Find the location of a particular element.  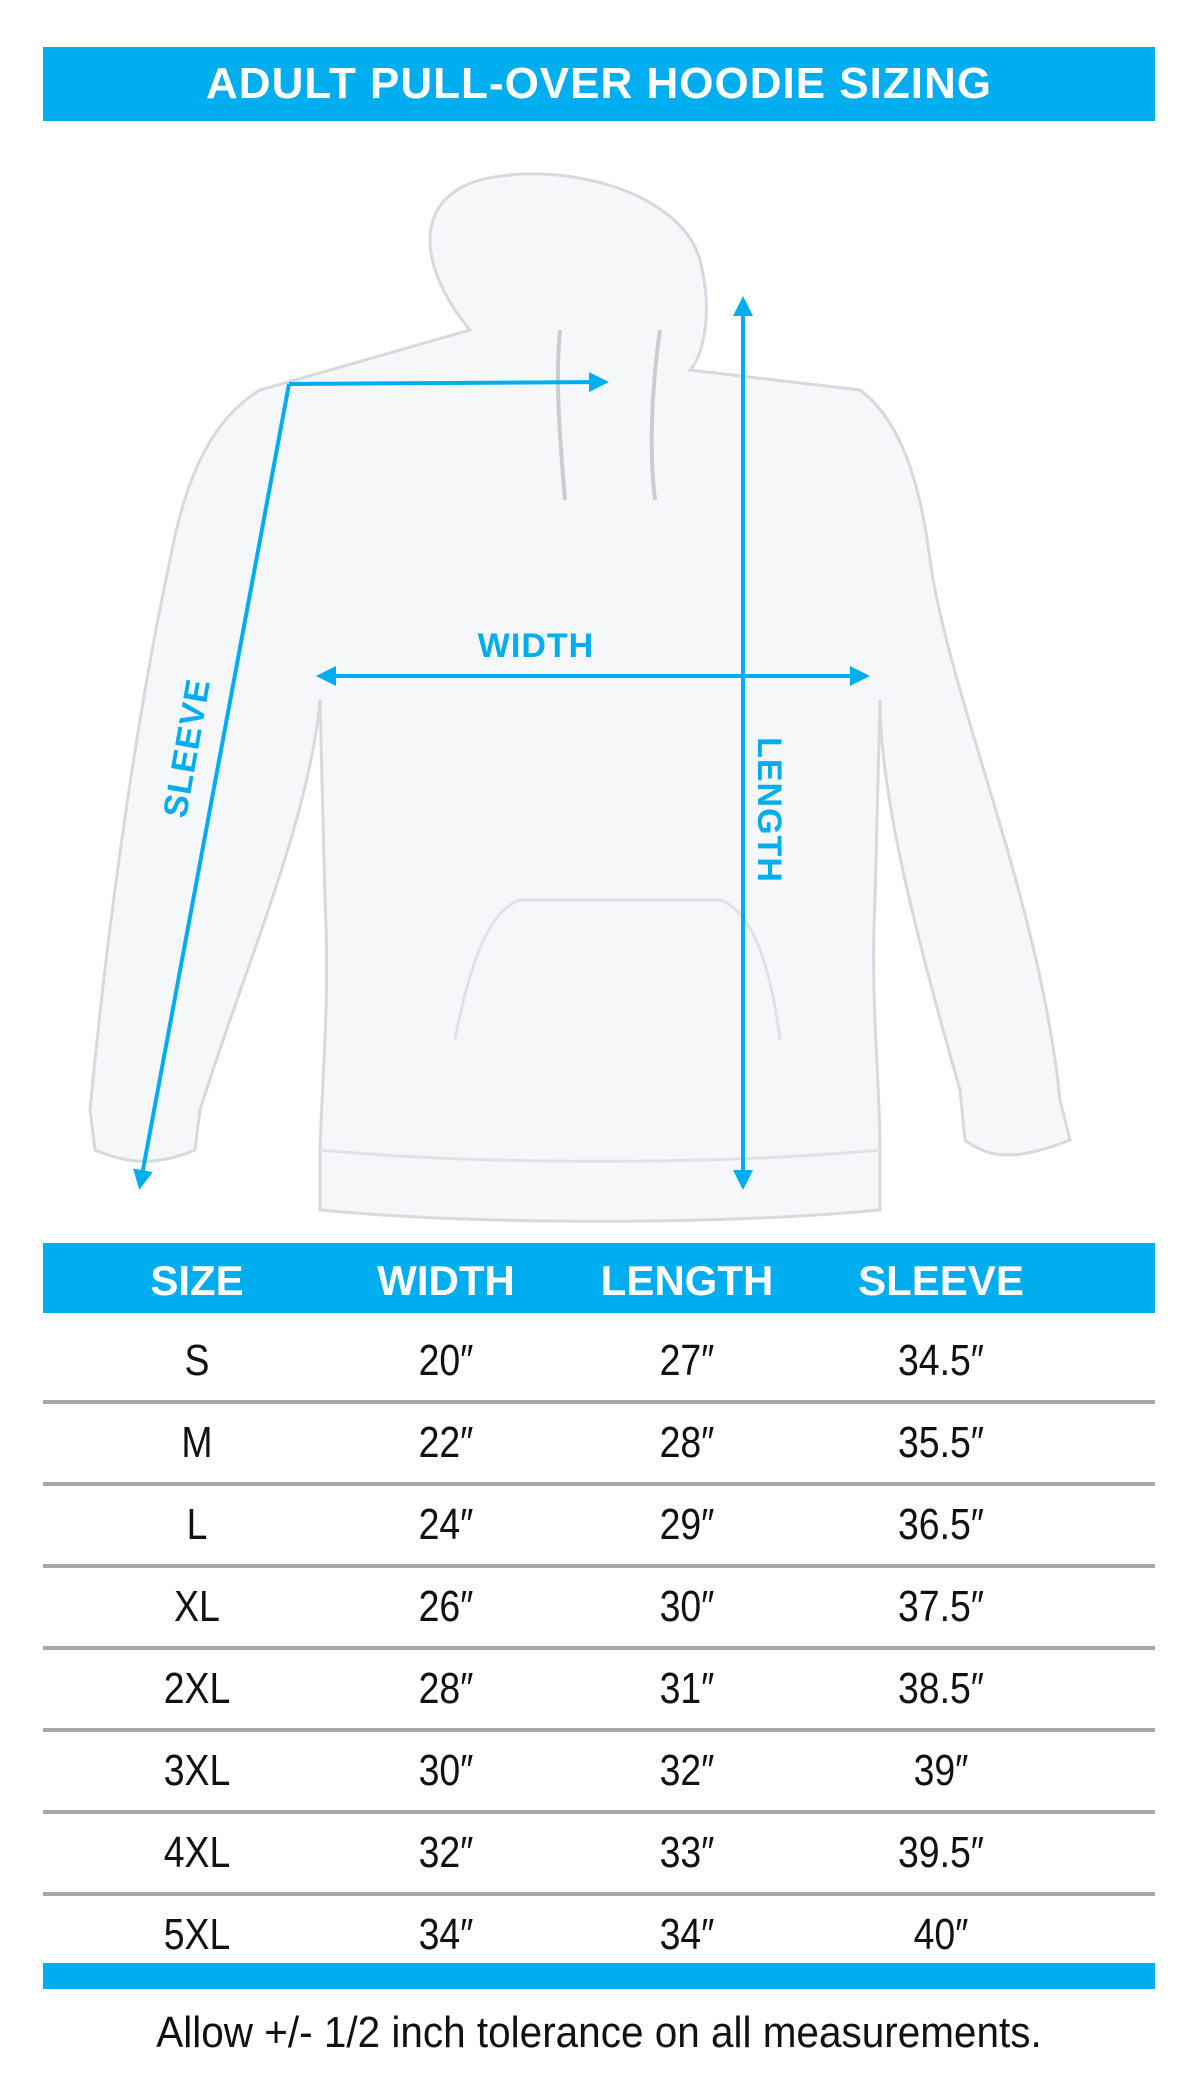

cell-sleeve: 39.5″ is located at coordinates (941, 1852).